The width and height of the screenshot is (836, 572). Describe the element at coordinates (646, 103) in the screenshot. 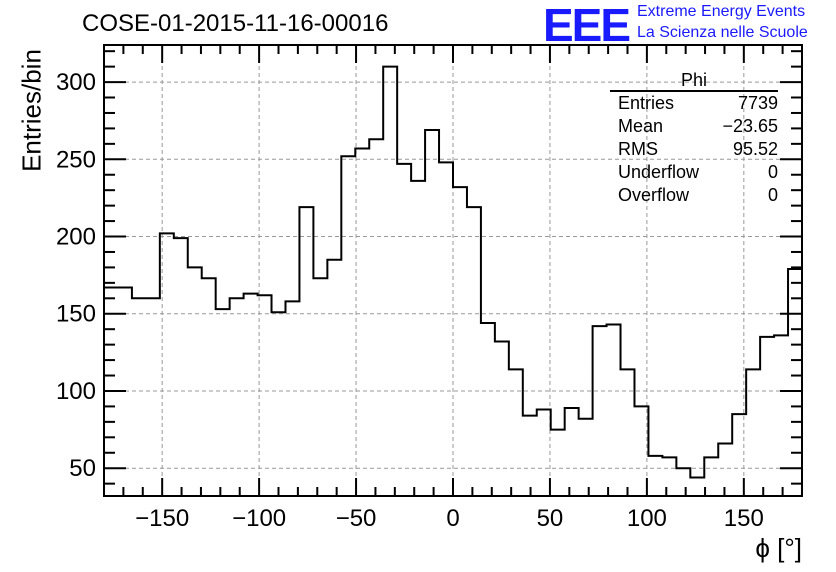

I see `stats-label: Entries` at that location.